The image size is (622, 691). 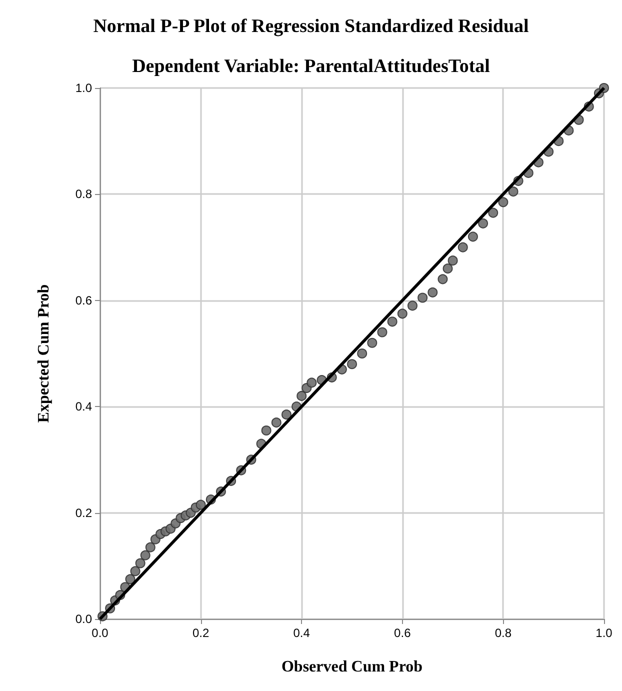 I want to click on y-tick-label: 0.8, so click(x=83, y=194).